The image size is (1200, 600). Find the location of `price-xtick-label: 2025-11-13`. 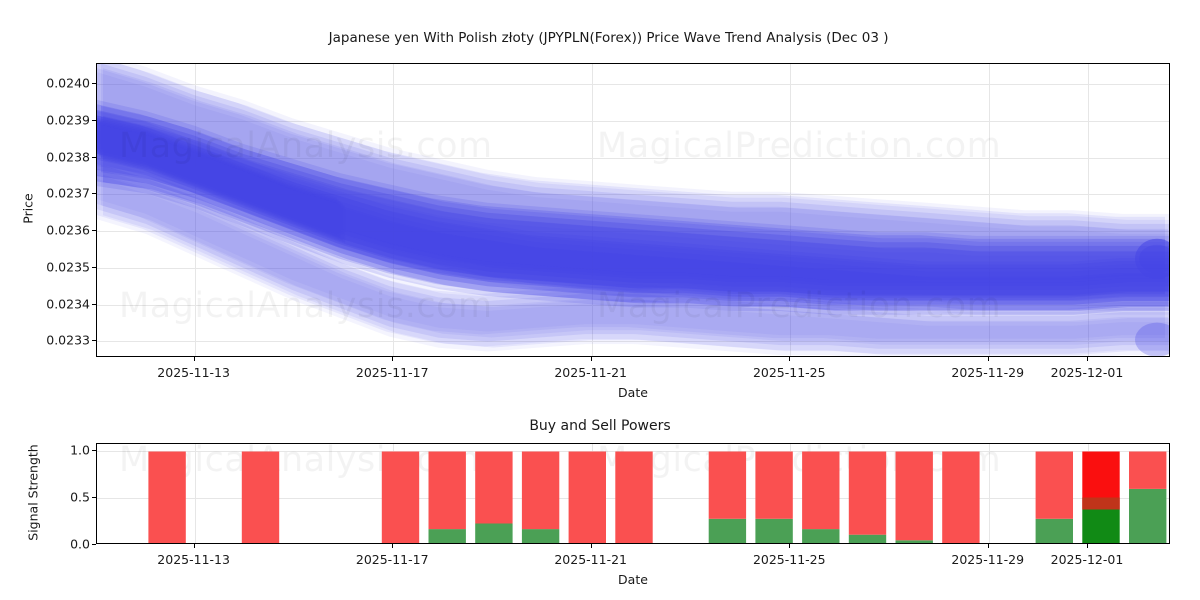

price-xtick-label: 2025-11-13 is located at coordinates (193, 372).